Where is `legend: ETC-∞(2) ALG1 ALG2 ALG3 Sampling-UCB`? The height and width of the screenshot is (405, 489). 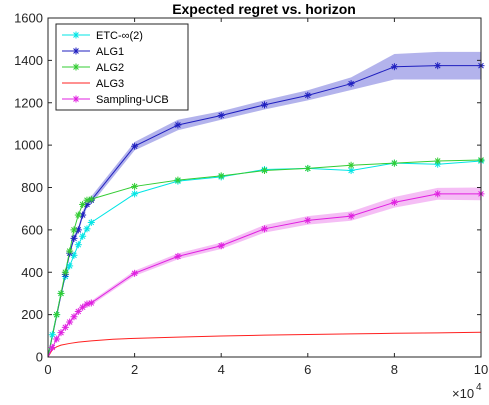 legend: ETC-∞(2) ALG1 ALG2 ALG3 Sampling-UCB is located at coordinates (122, 67).